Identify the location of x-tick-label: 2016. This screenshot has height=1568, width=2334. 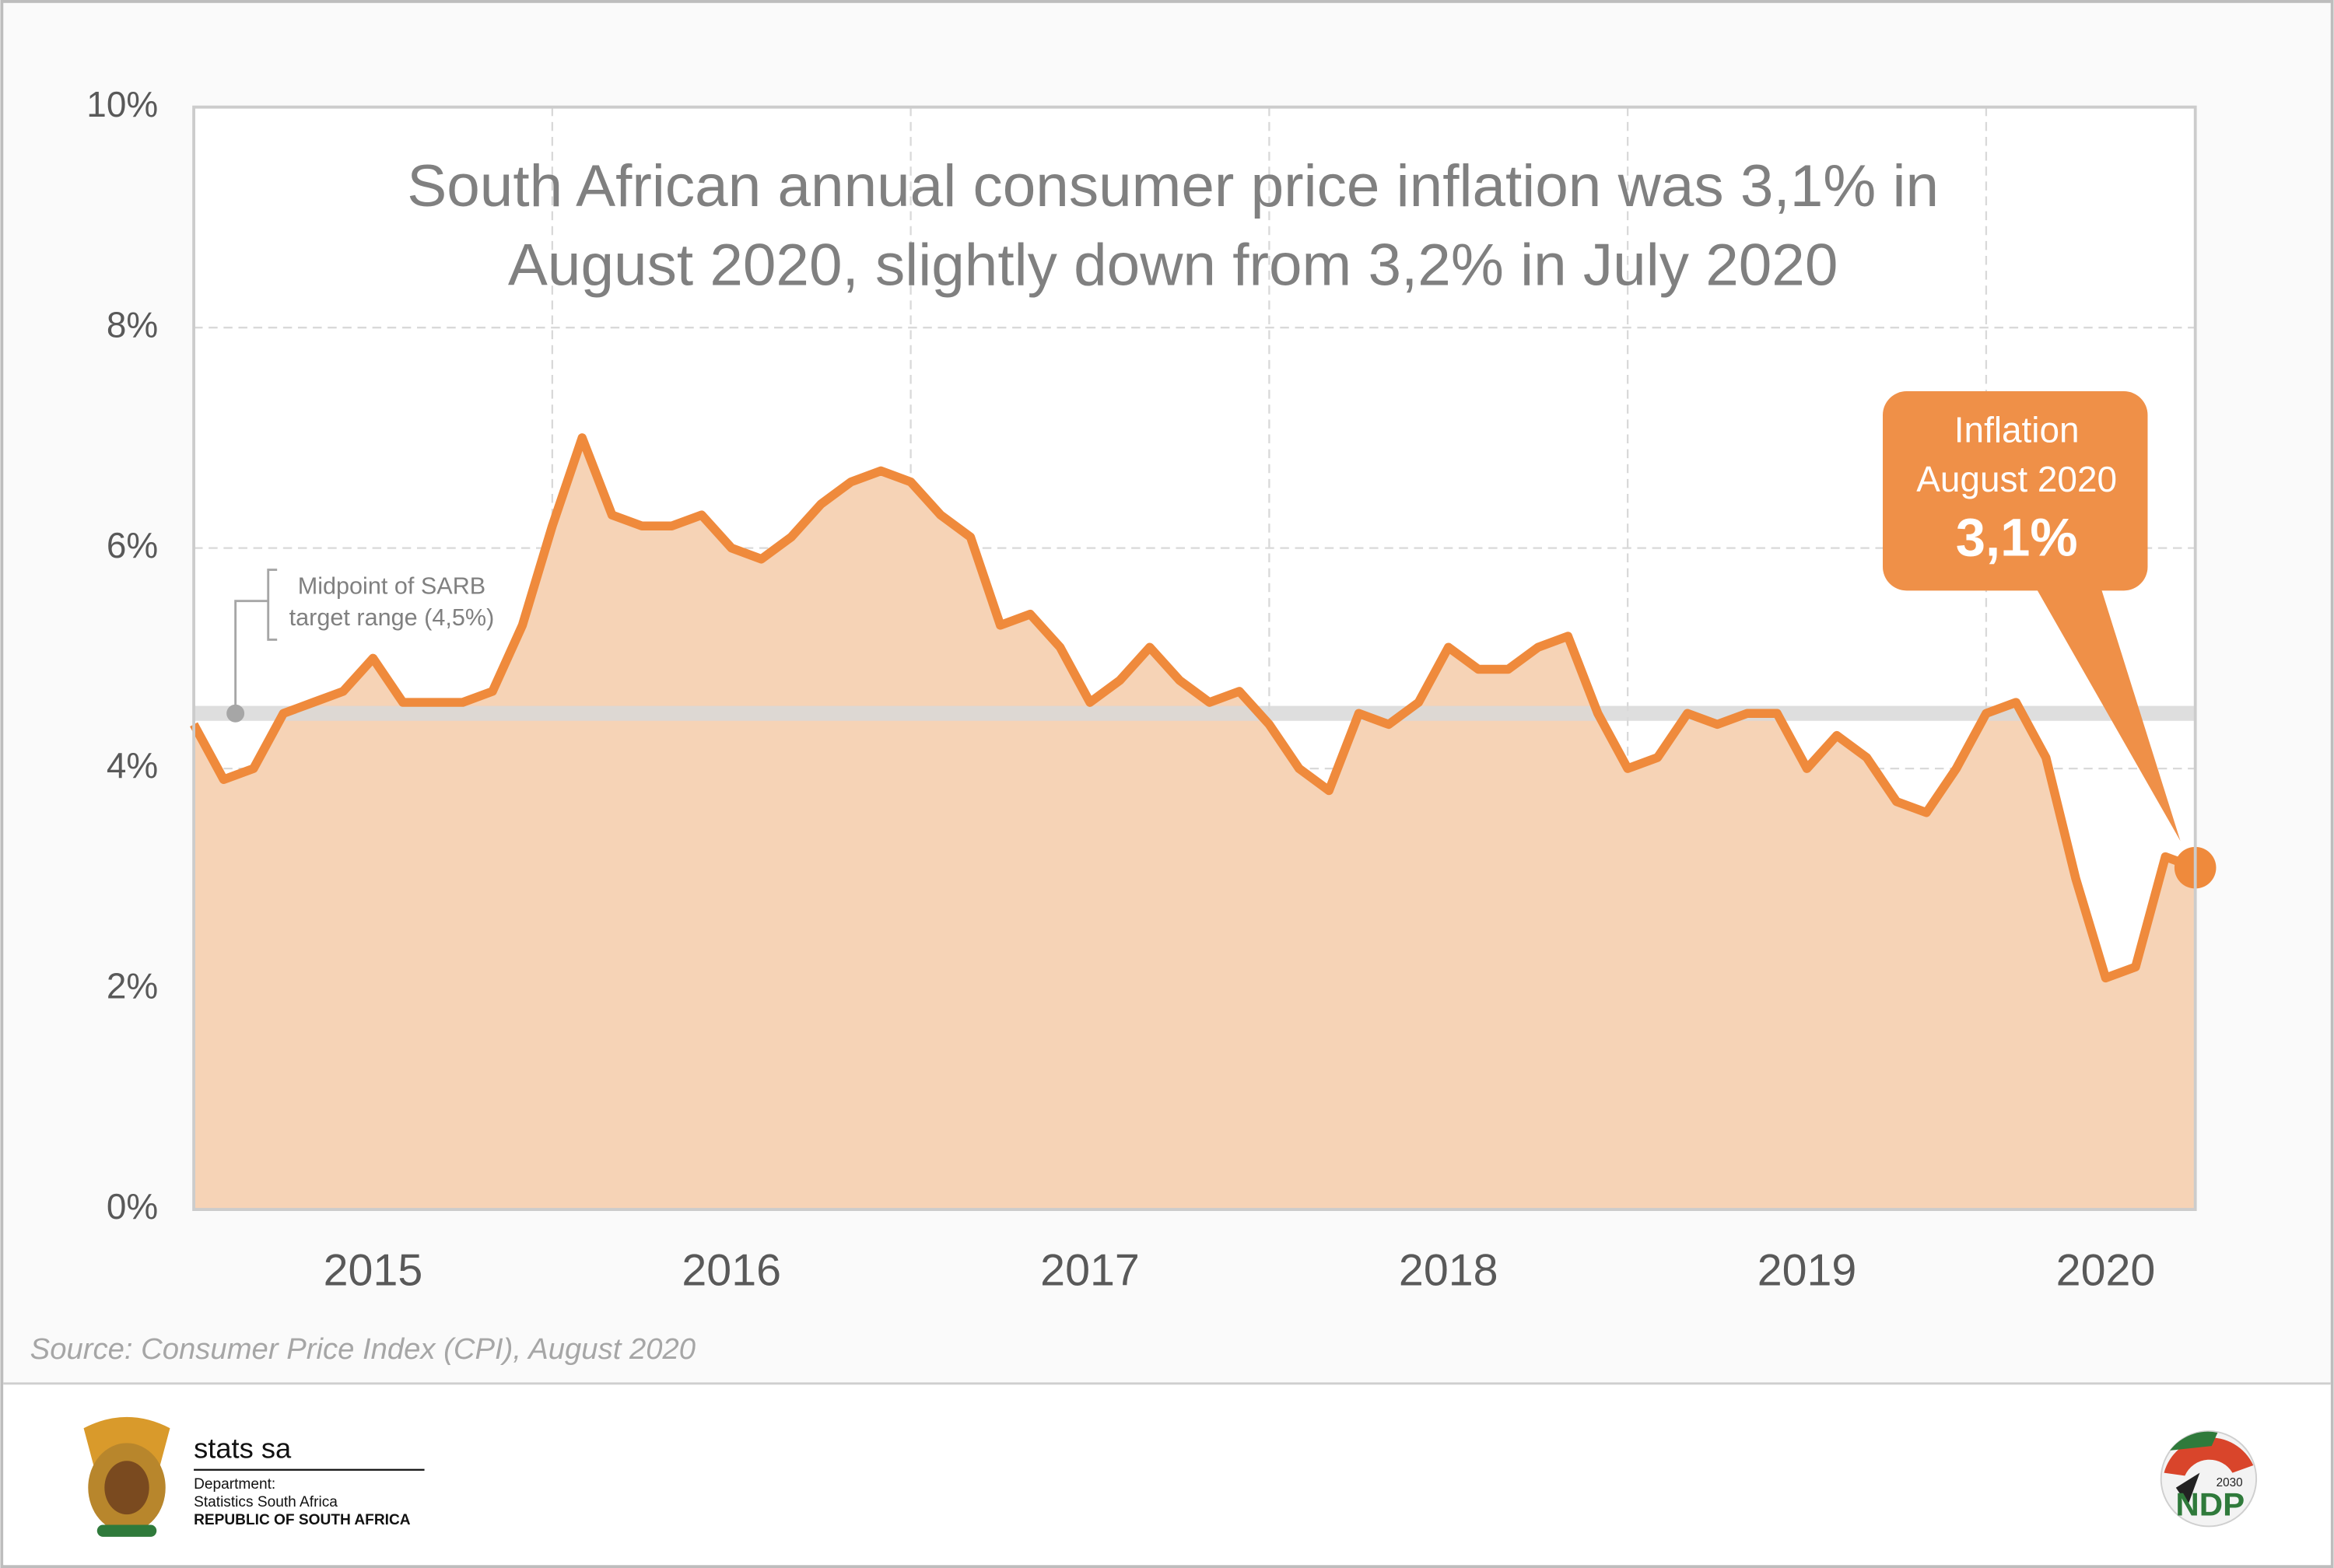
(731, 1270).